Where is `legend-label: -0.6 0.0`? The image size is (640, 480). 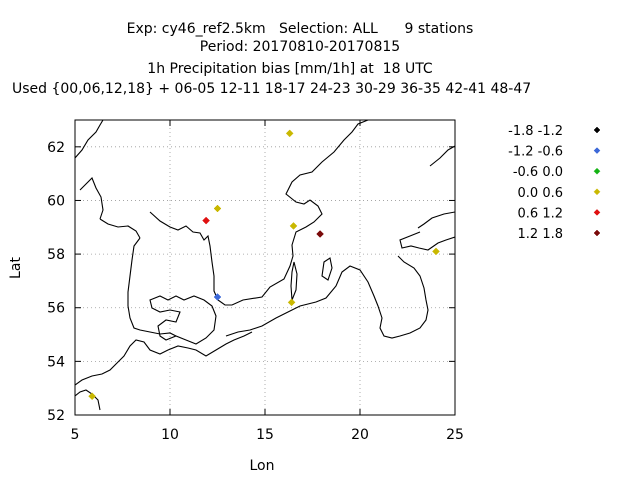
legend-label: -0.6 0.0 is located at coordinates (538, 172).